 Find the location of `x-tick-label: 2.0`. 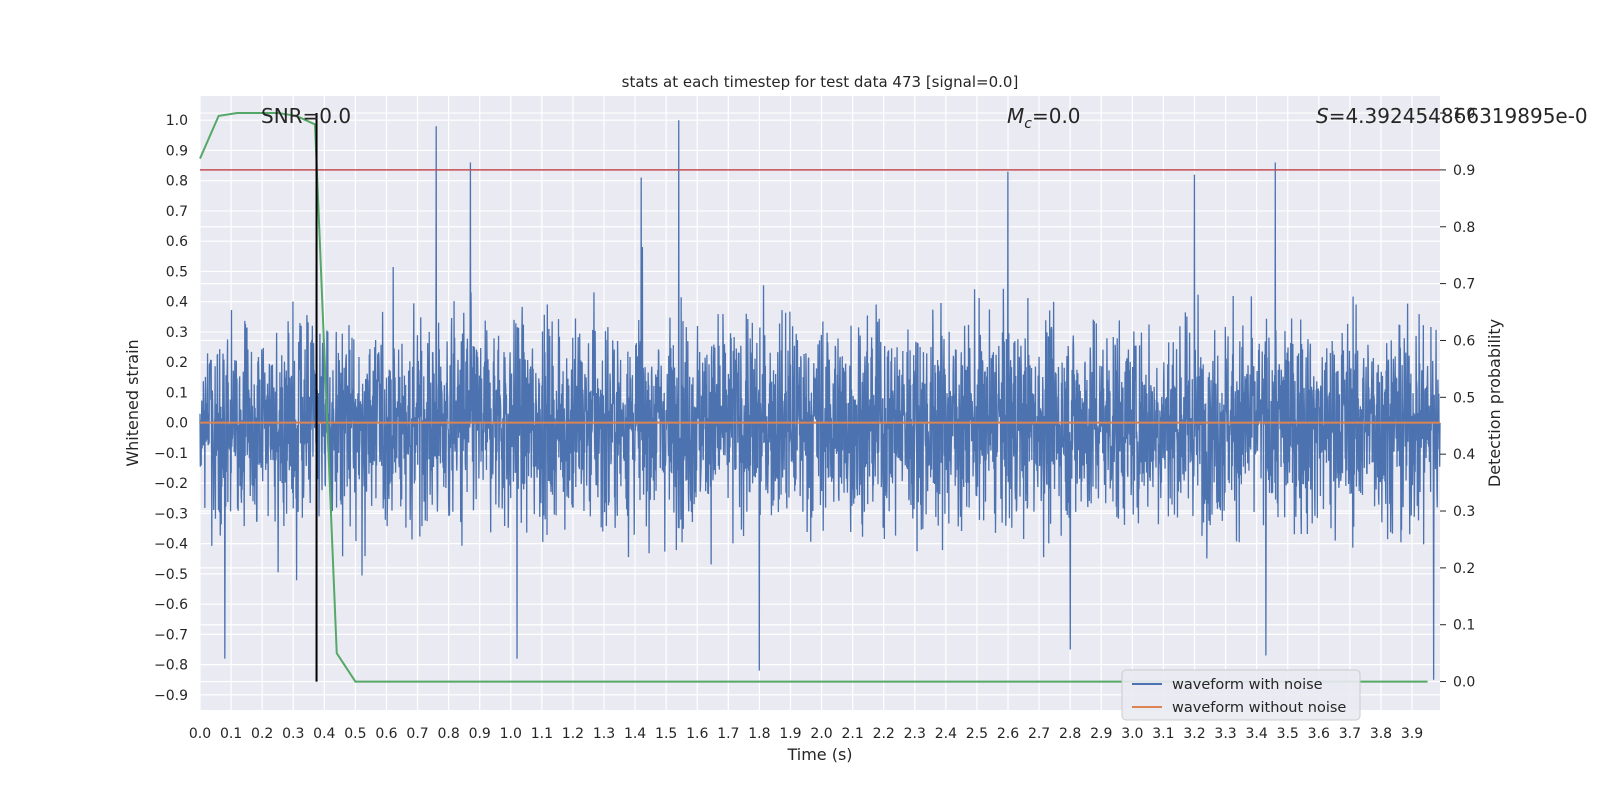

x-tick-label: 2.0 is located at coordinates (821, 734).